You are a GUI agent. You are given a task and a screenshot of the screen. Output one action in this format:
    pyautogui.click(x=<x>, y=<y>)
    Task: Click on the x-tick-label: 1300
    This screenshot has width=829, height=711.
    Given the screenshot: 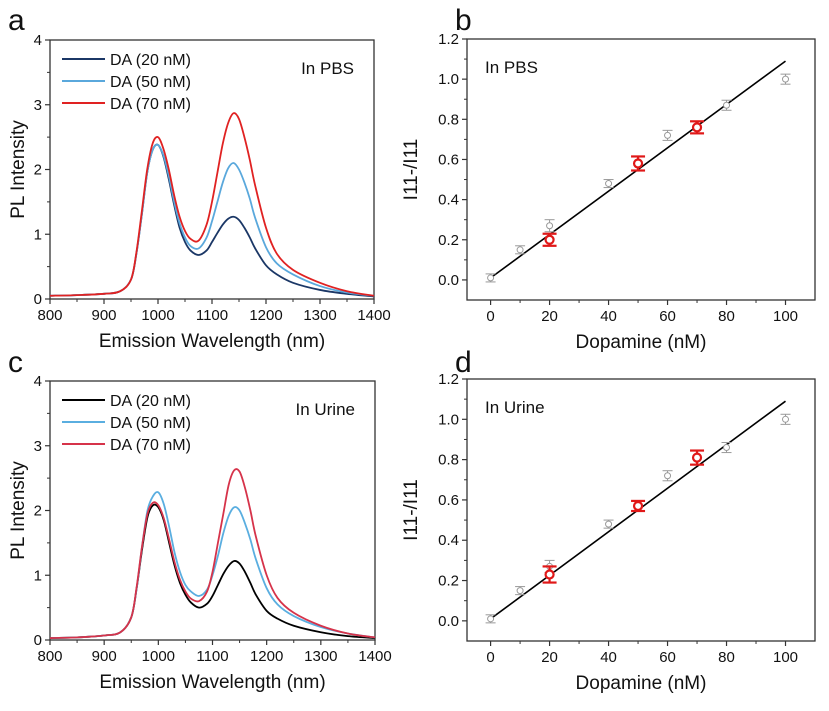 What is the action you would take?
    pyautogui.click(x=320, y=656)
    